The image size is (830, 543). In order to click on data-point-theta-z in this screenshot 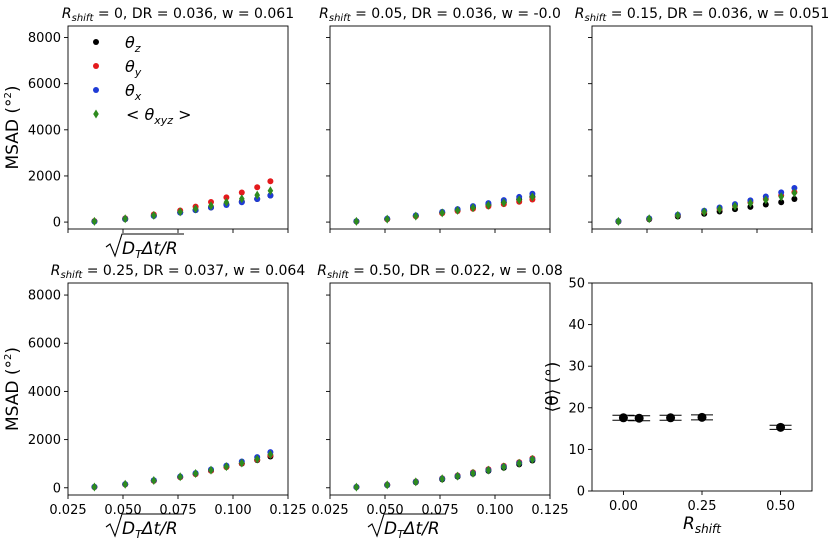, I will do `click(781, 202)`.